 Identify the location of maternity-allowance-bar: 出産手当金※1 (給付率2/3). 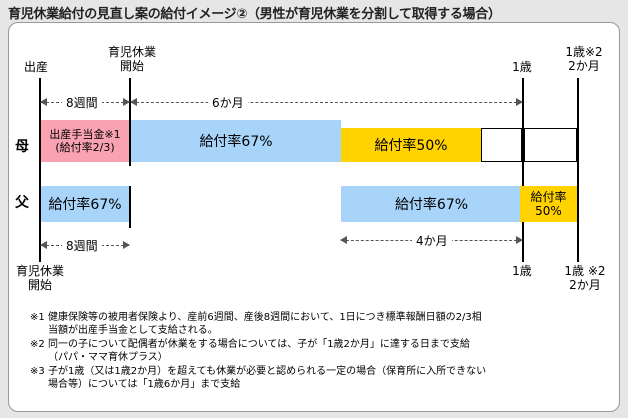
(85, 141).